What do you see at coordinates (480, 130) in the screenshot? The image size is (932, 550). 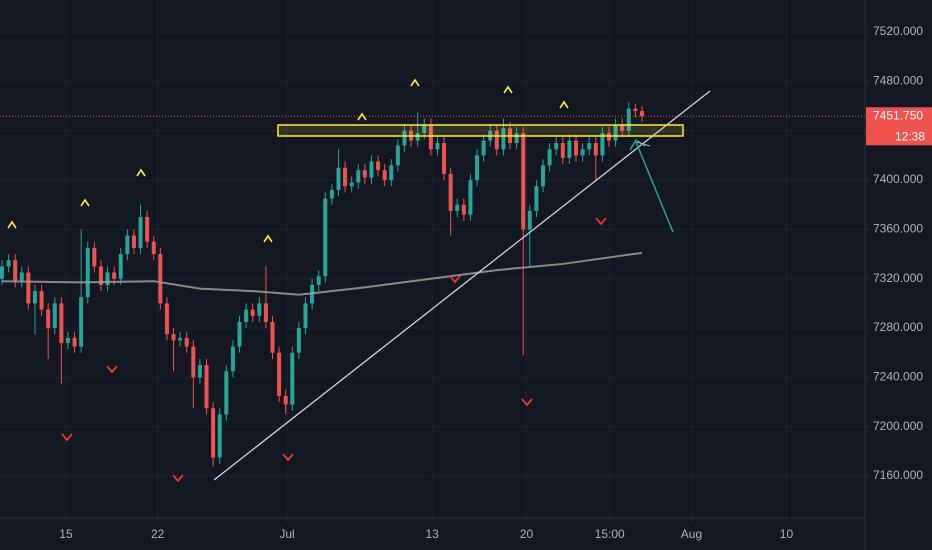 I see `resistance-box` at bounding box center [480, 130].